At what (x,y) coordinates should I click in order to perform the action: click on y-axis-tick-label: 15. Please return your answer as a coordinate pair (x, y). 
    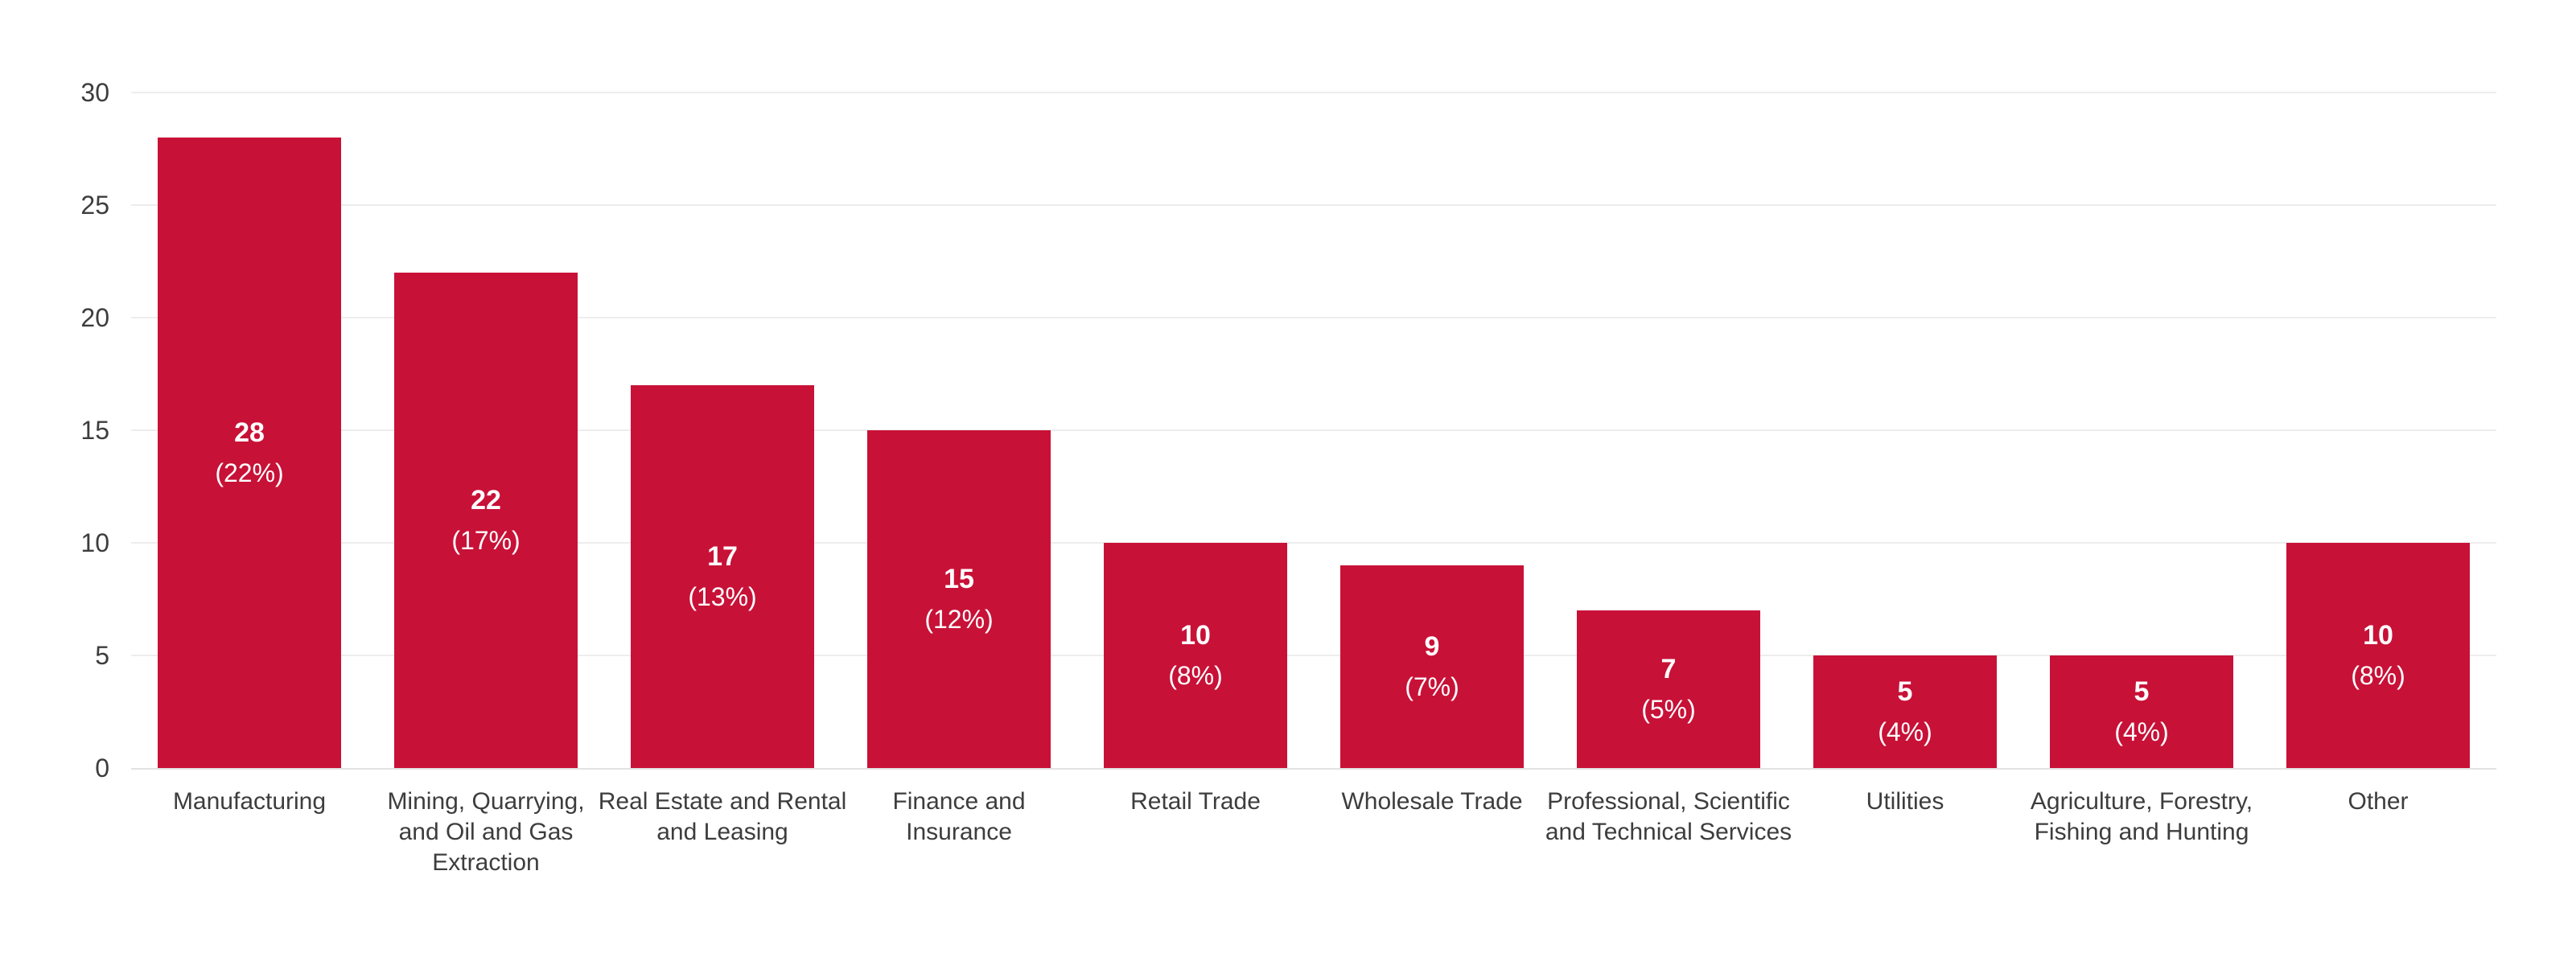
    Looking at the image, I should click on (94, 430).